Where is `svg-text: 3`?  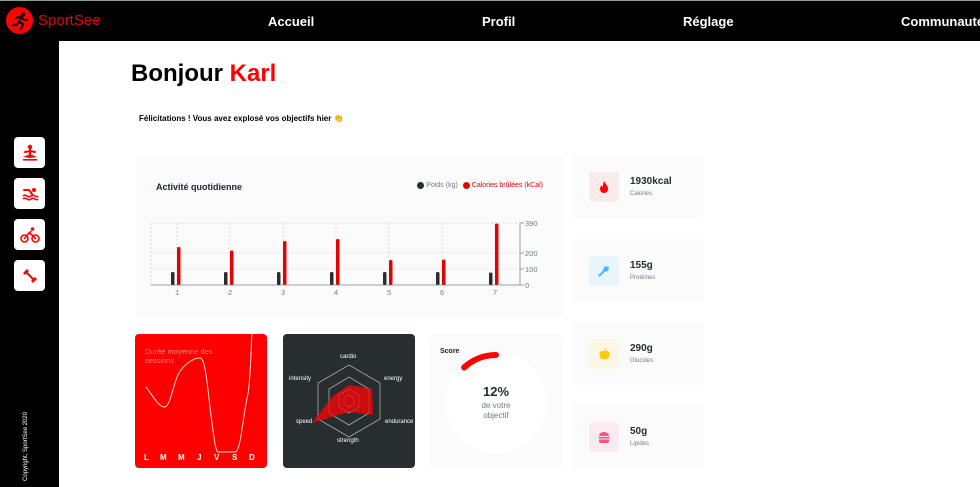
svg-text: 3 is located at coordinates (283, 292).